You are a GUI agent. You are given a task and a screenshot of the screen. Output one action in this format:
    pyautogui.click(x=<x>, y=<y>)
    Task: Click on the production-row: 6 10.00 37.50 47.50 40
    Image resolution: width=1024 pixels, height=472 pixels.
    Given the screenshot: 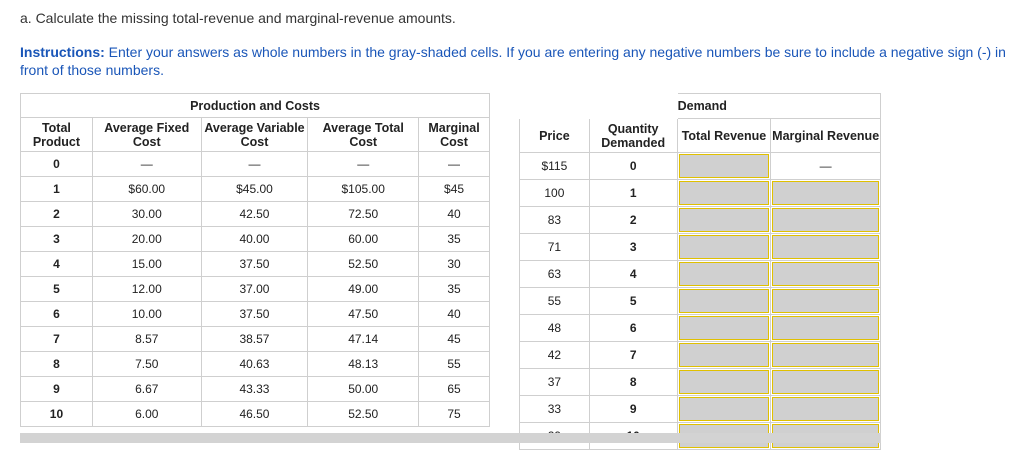 What is the action you would take?
    pyautogui.click(x=255, y=314)
    